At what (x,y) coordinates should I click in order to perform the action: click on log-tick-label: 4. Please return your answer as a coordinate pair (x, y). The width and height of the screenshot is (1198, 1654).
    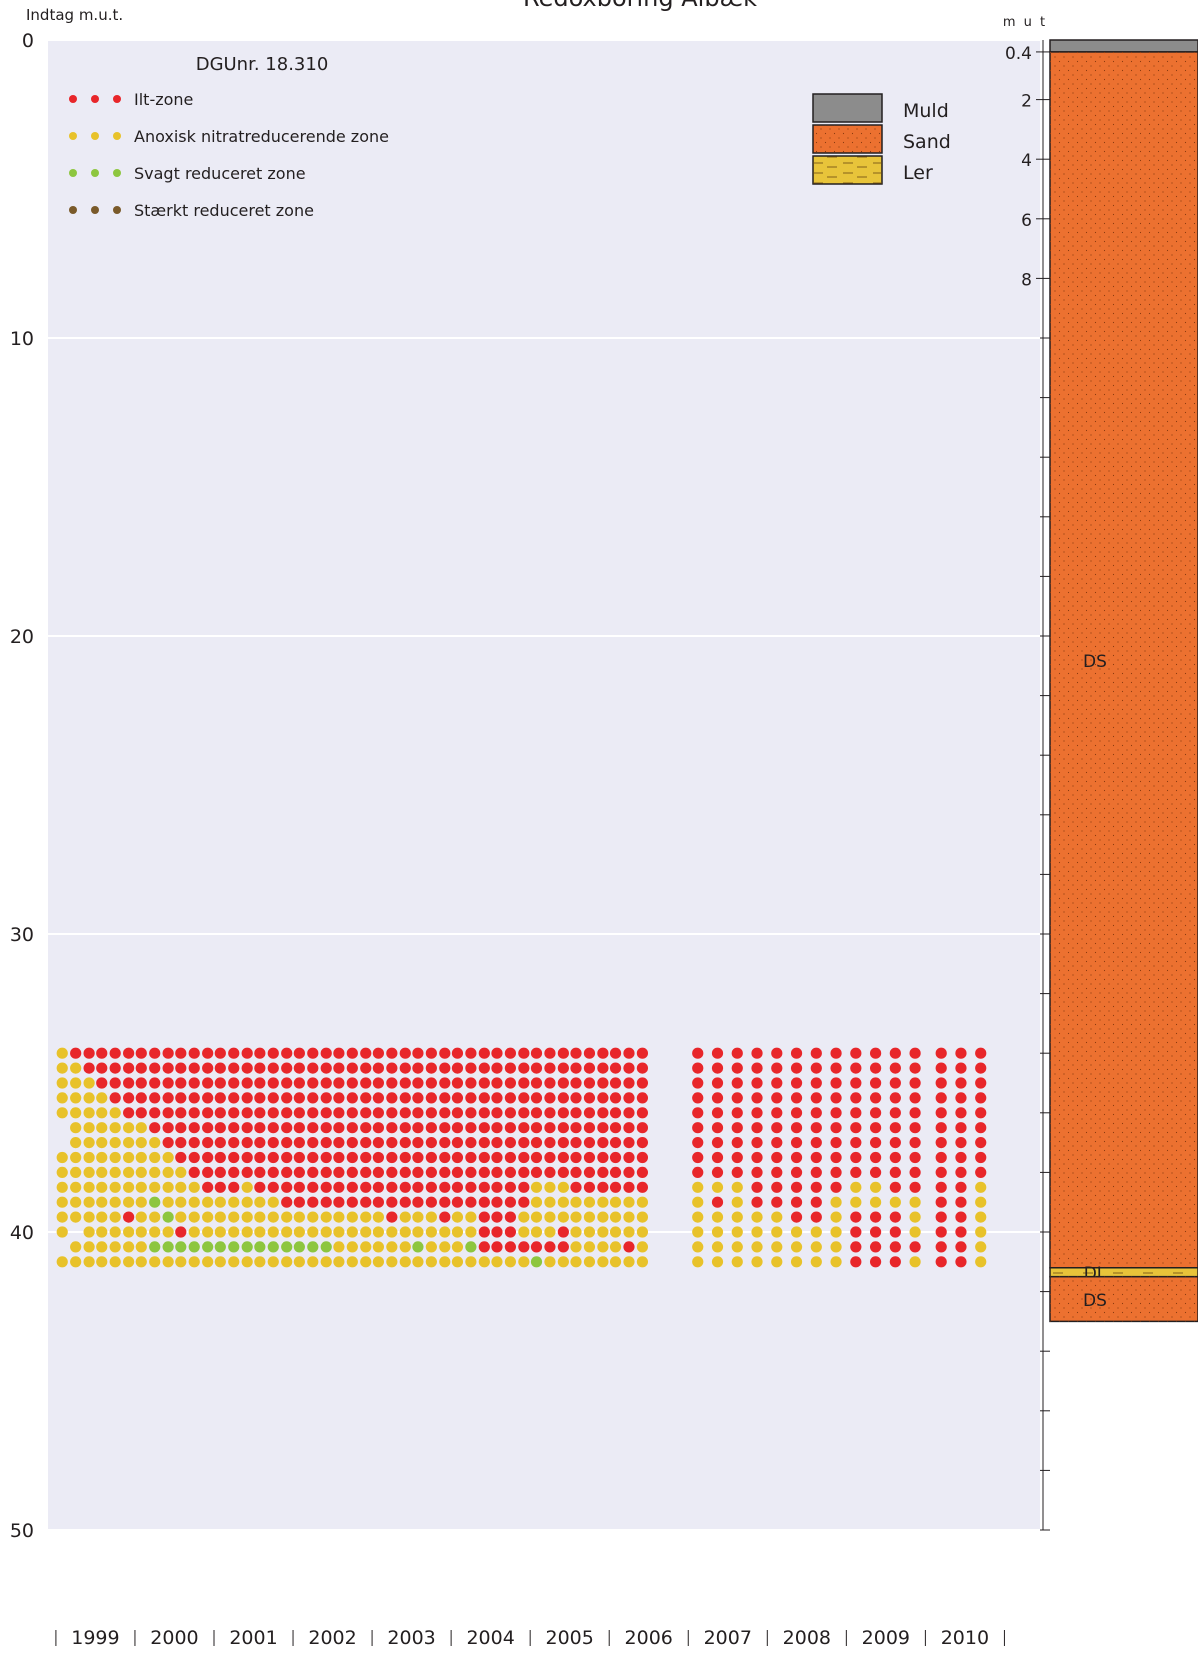
    Looking at the image, I should click on (1026, 161).